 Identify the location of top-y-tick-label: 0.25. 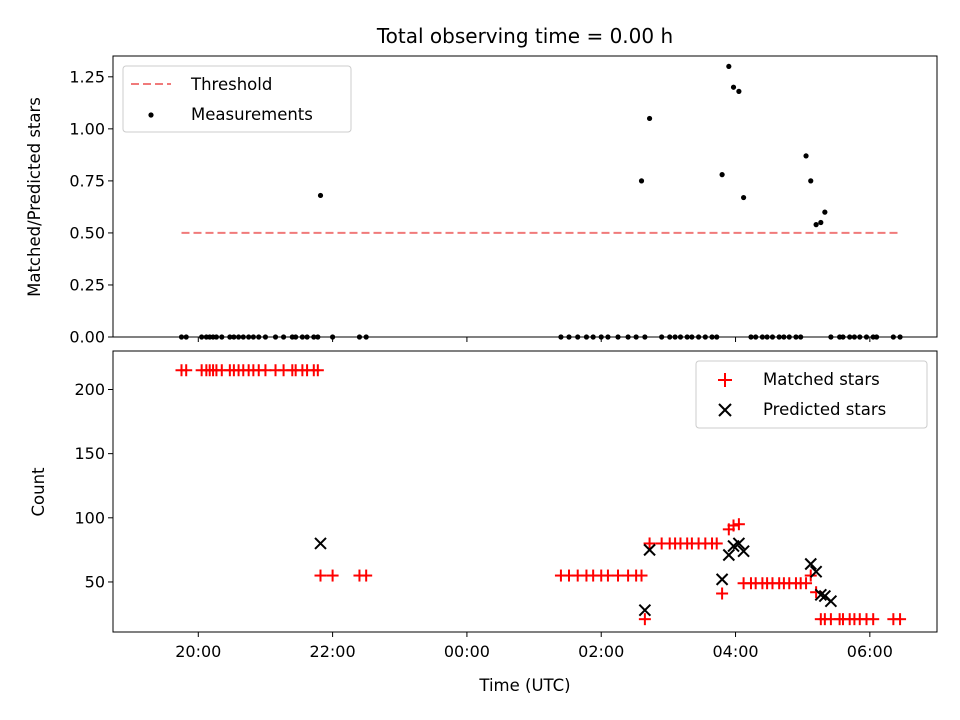
(87, 284).